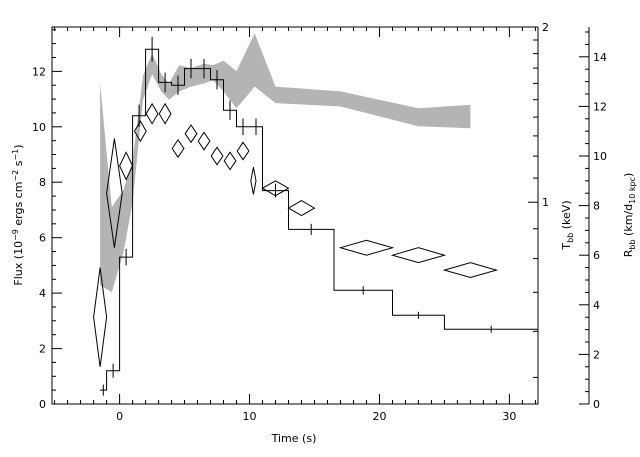  Describe the element at coordinates (42, 349) in the screenshot. I see `left-tick-label: 2` at that location.